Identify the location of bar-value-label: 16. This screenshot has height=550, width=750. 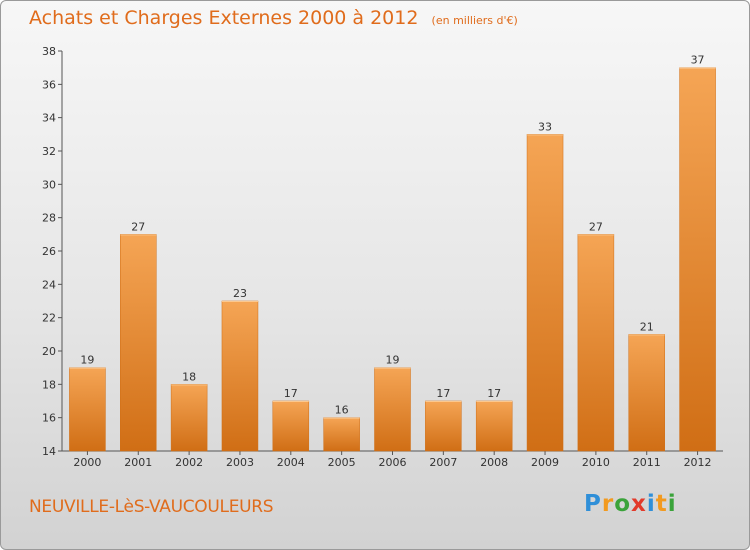
(342, 410).